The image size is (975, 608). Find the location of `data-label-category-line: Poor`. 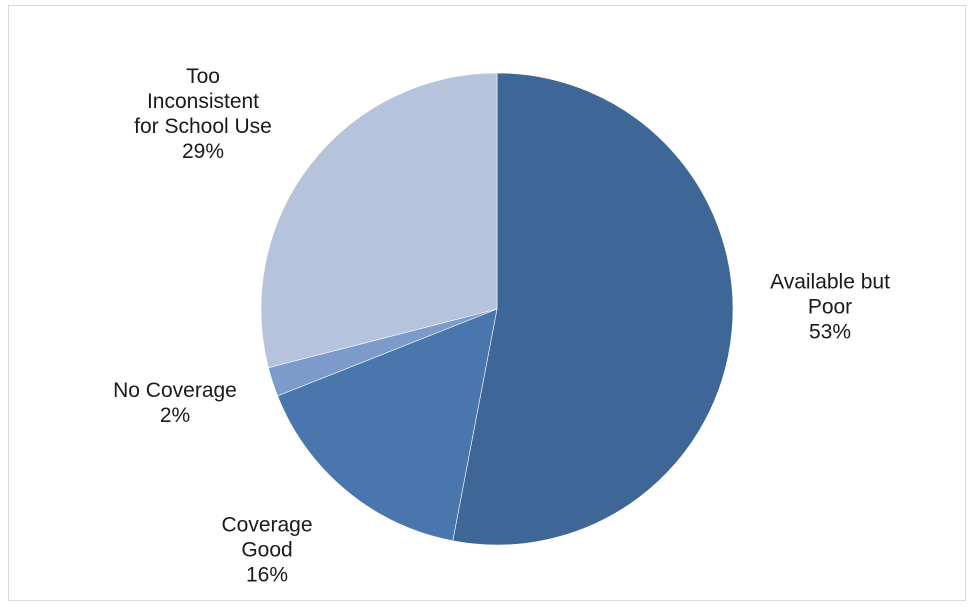

data-label-category-line: Poor is located at coordinates (830, 306).